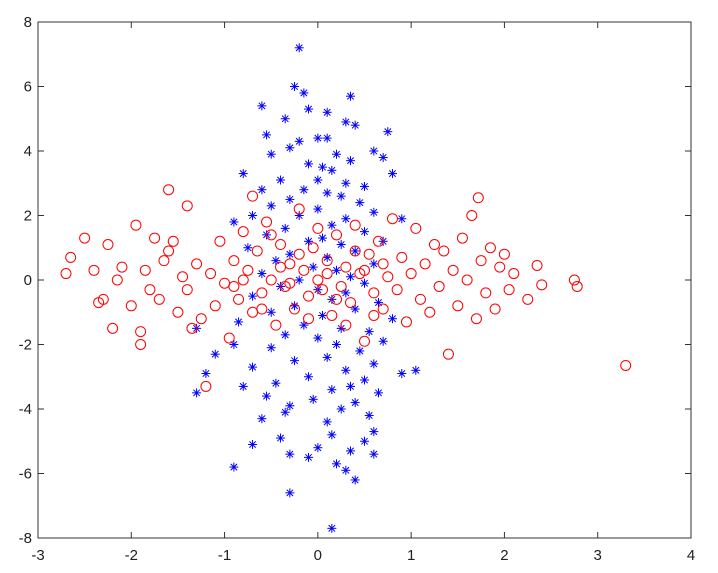  Describe the element at coordinates (224, 555) in the screenshot. I see `x-tick-label: -1` at that location.